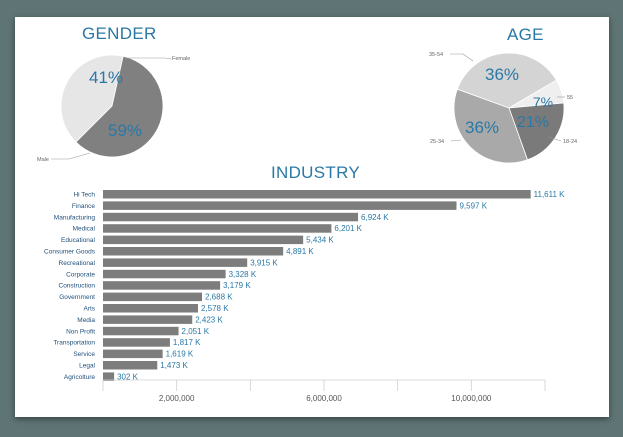  I want to click on bar-value-label: 2,578 K, so click(215, 308).